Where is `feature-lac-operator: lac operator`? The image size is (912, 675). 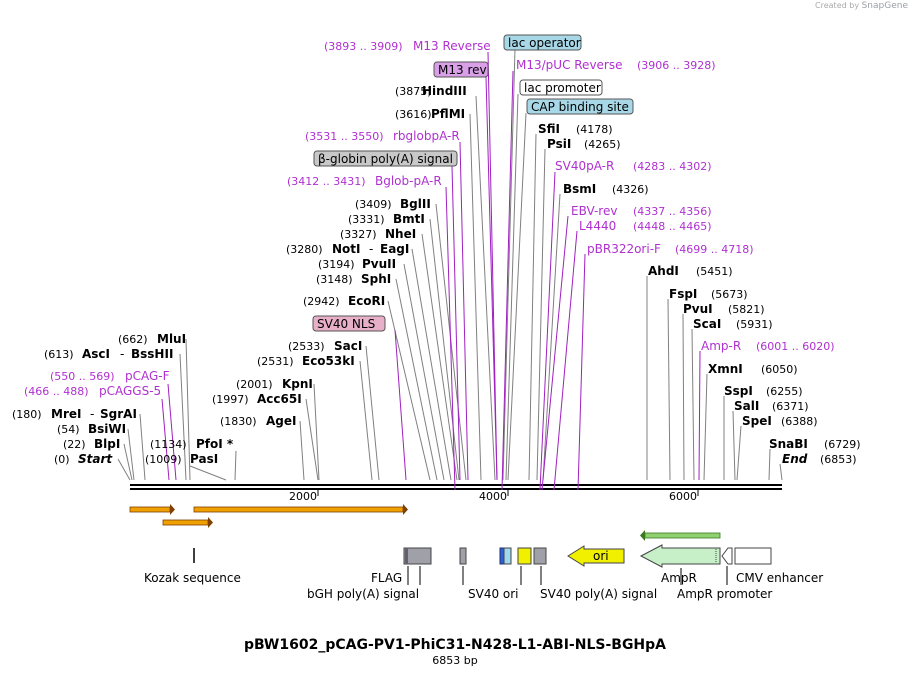 feature-lac-operator: lac operator is located at coordinates (542, 42).